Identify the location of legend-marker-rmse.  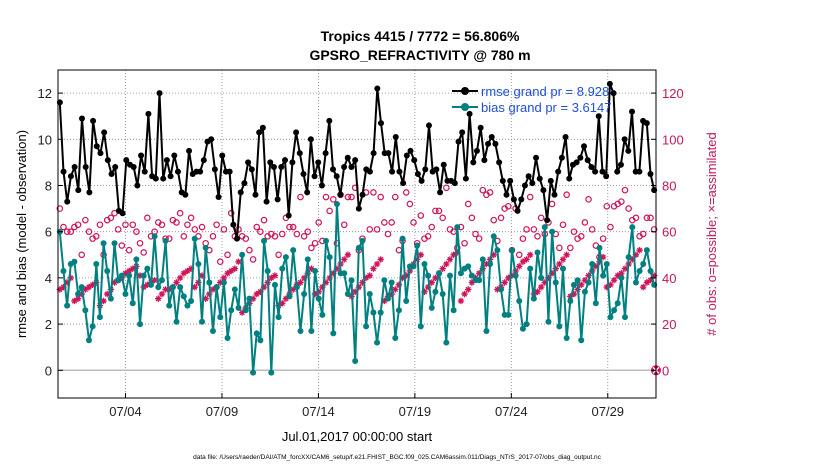
(465, 91).